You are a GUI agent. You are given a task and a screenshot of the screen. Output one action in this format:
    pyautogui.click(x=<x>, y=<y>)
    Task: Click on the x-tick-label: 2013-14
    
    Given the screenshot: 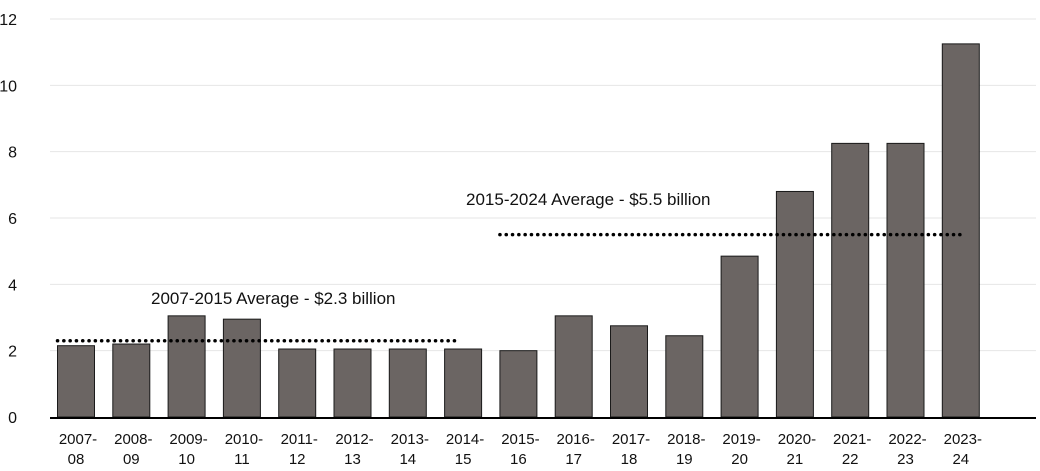 What is the action you would take?
    pyautogui.click(x=410, y=449)
    